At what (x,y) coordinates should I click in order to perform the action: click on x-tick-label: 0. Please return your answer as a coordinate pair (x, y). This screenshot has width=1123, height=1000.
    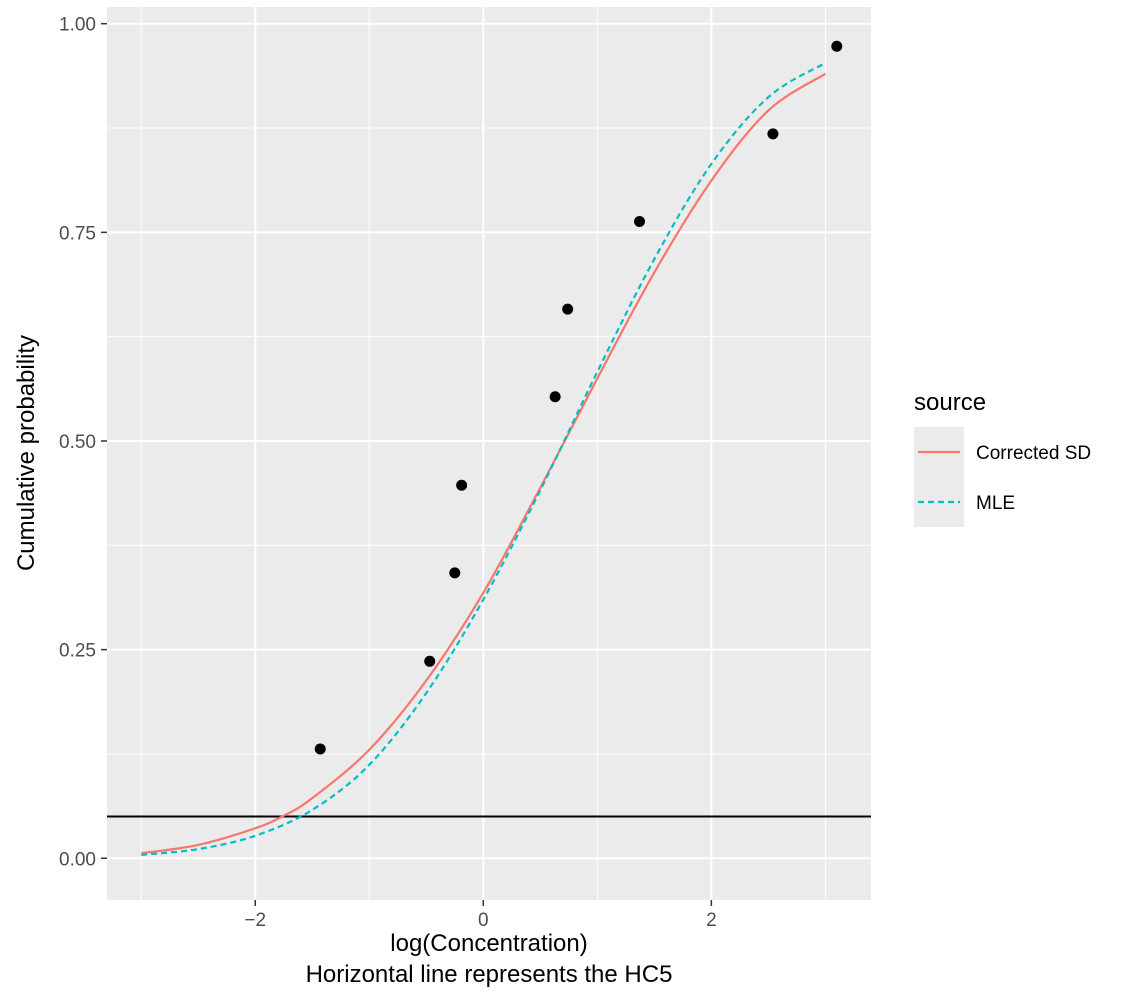
    Looking at the image, I should click on (483, 920).